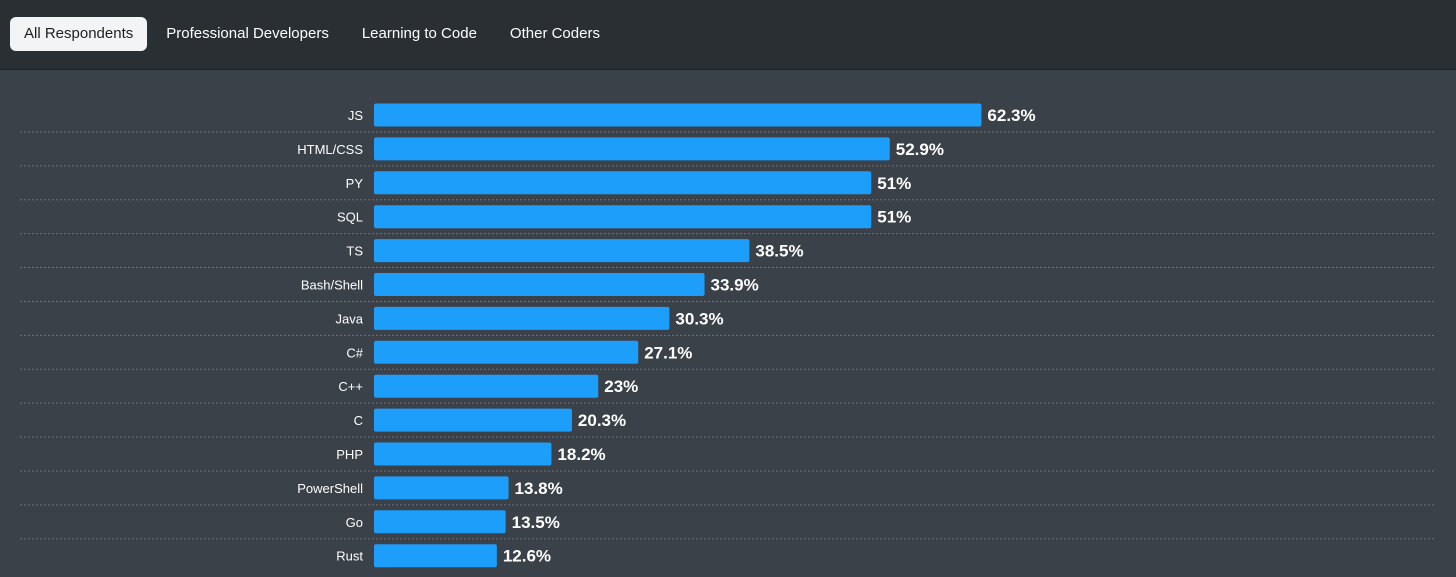 This screenshot has width=1456, height=577. I want to click on value-label: 23%, so click(621, 386).